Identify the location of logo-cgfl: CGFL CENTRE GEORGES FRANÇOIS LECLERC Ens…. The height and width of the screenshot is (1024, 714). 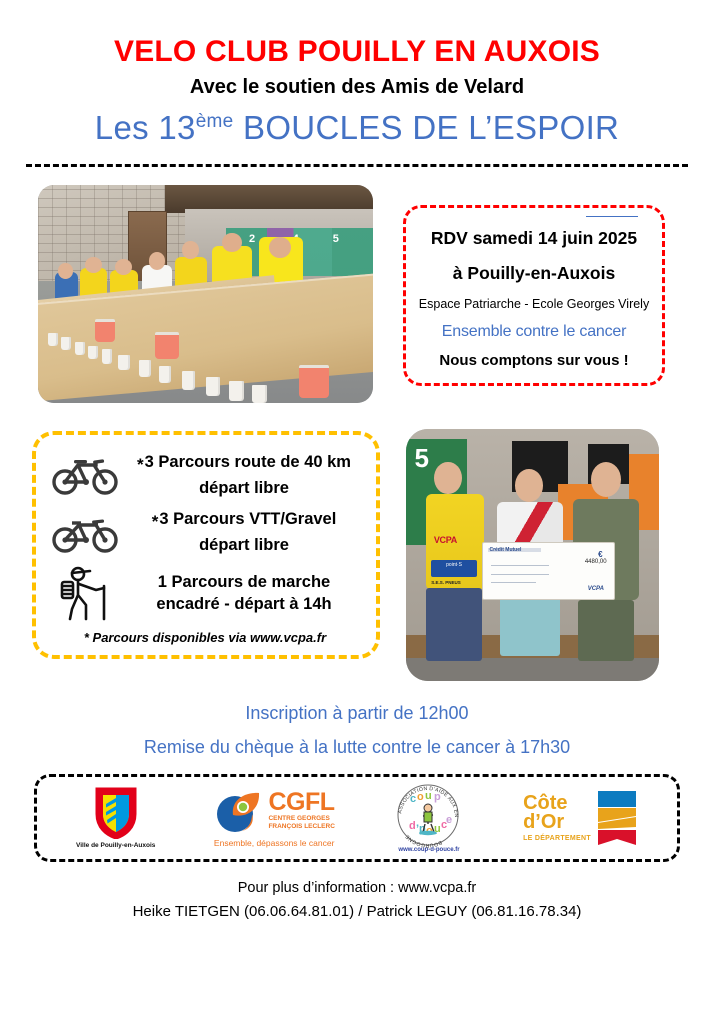
(274, 818).